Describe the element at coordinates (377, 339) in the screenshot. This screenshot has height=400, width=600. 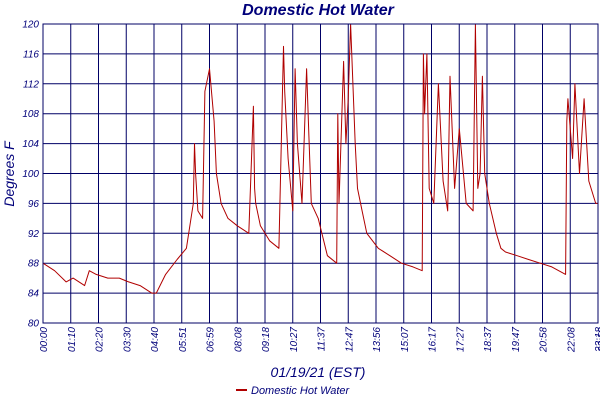
I see `x-tick-label: 13:56` at that location.